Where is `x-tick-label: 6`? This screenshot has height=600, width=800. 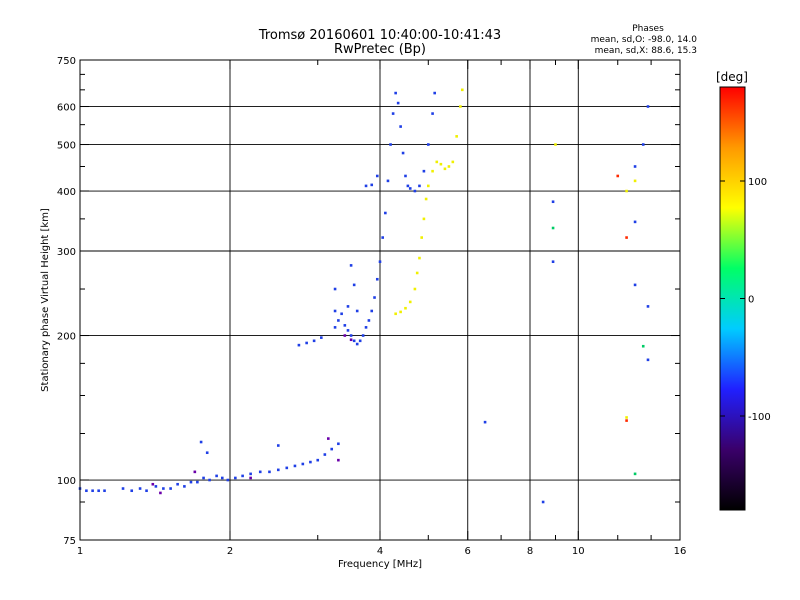
x-tick-label: 6 is located at coordinates (468, 551).